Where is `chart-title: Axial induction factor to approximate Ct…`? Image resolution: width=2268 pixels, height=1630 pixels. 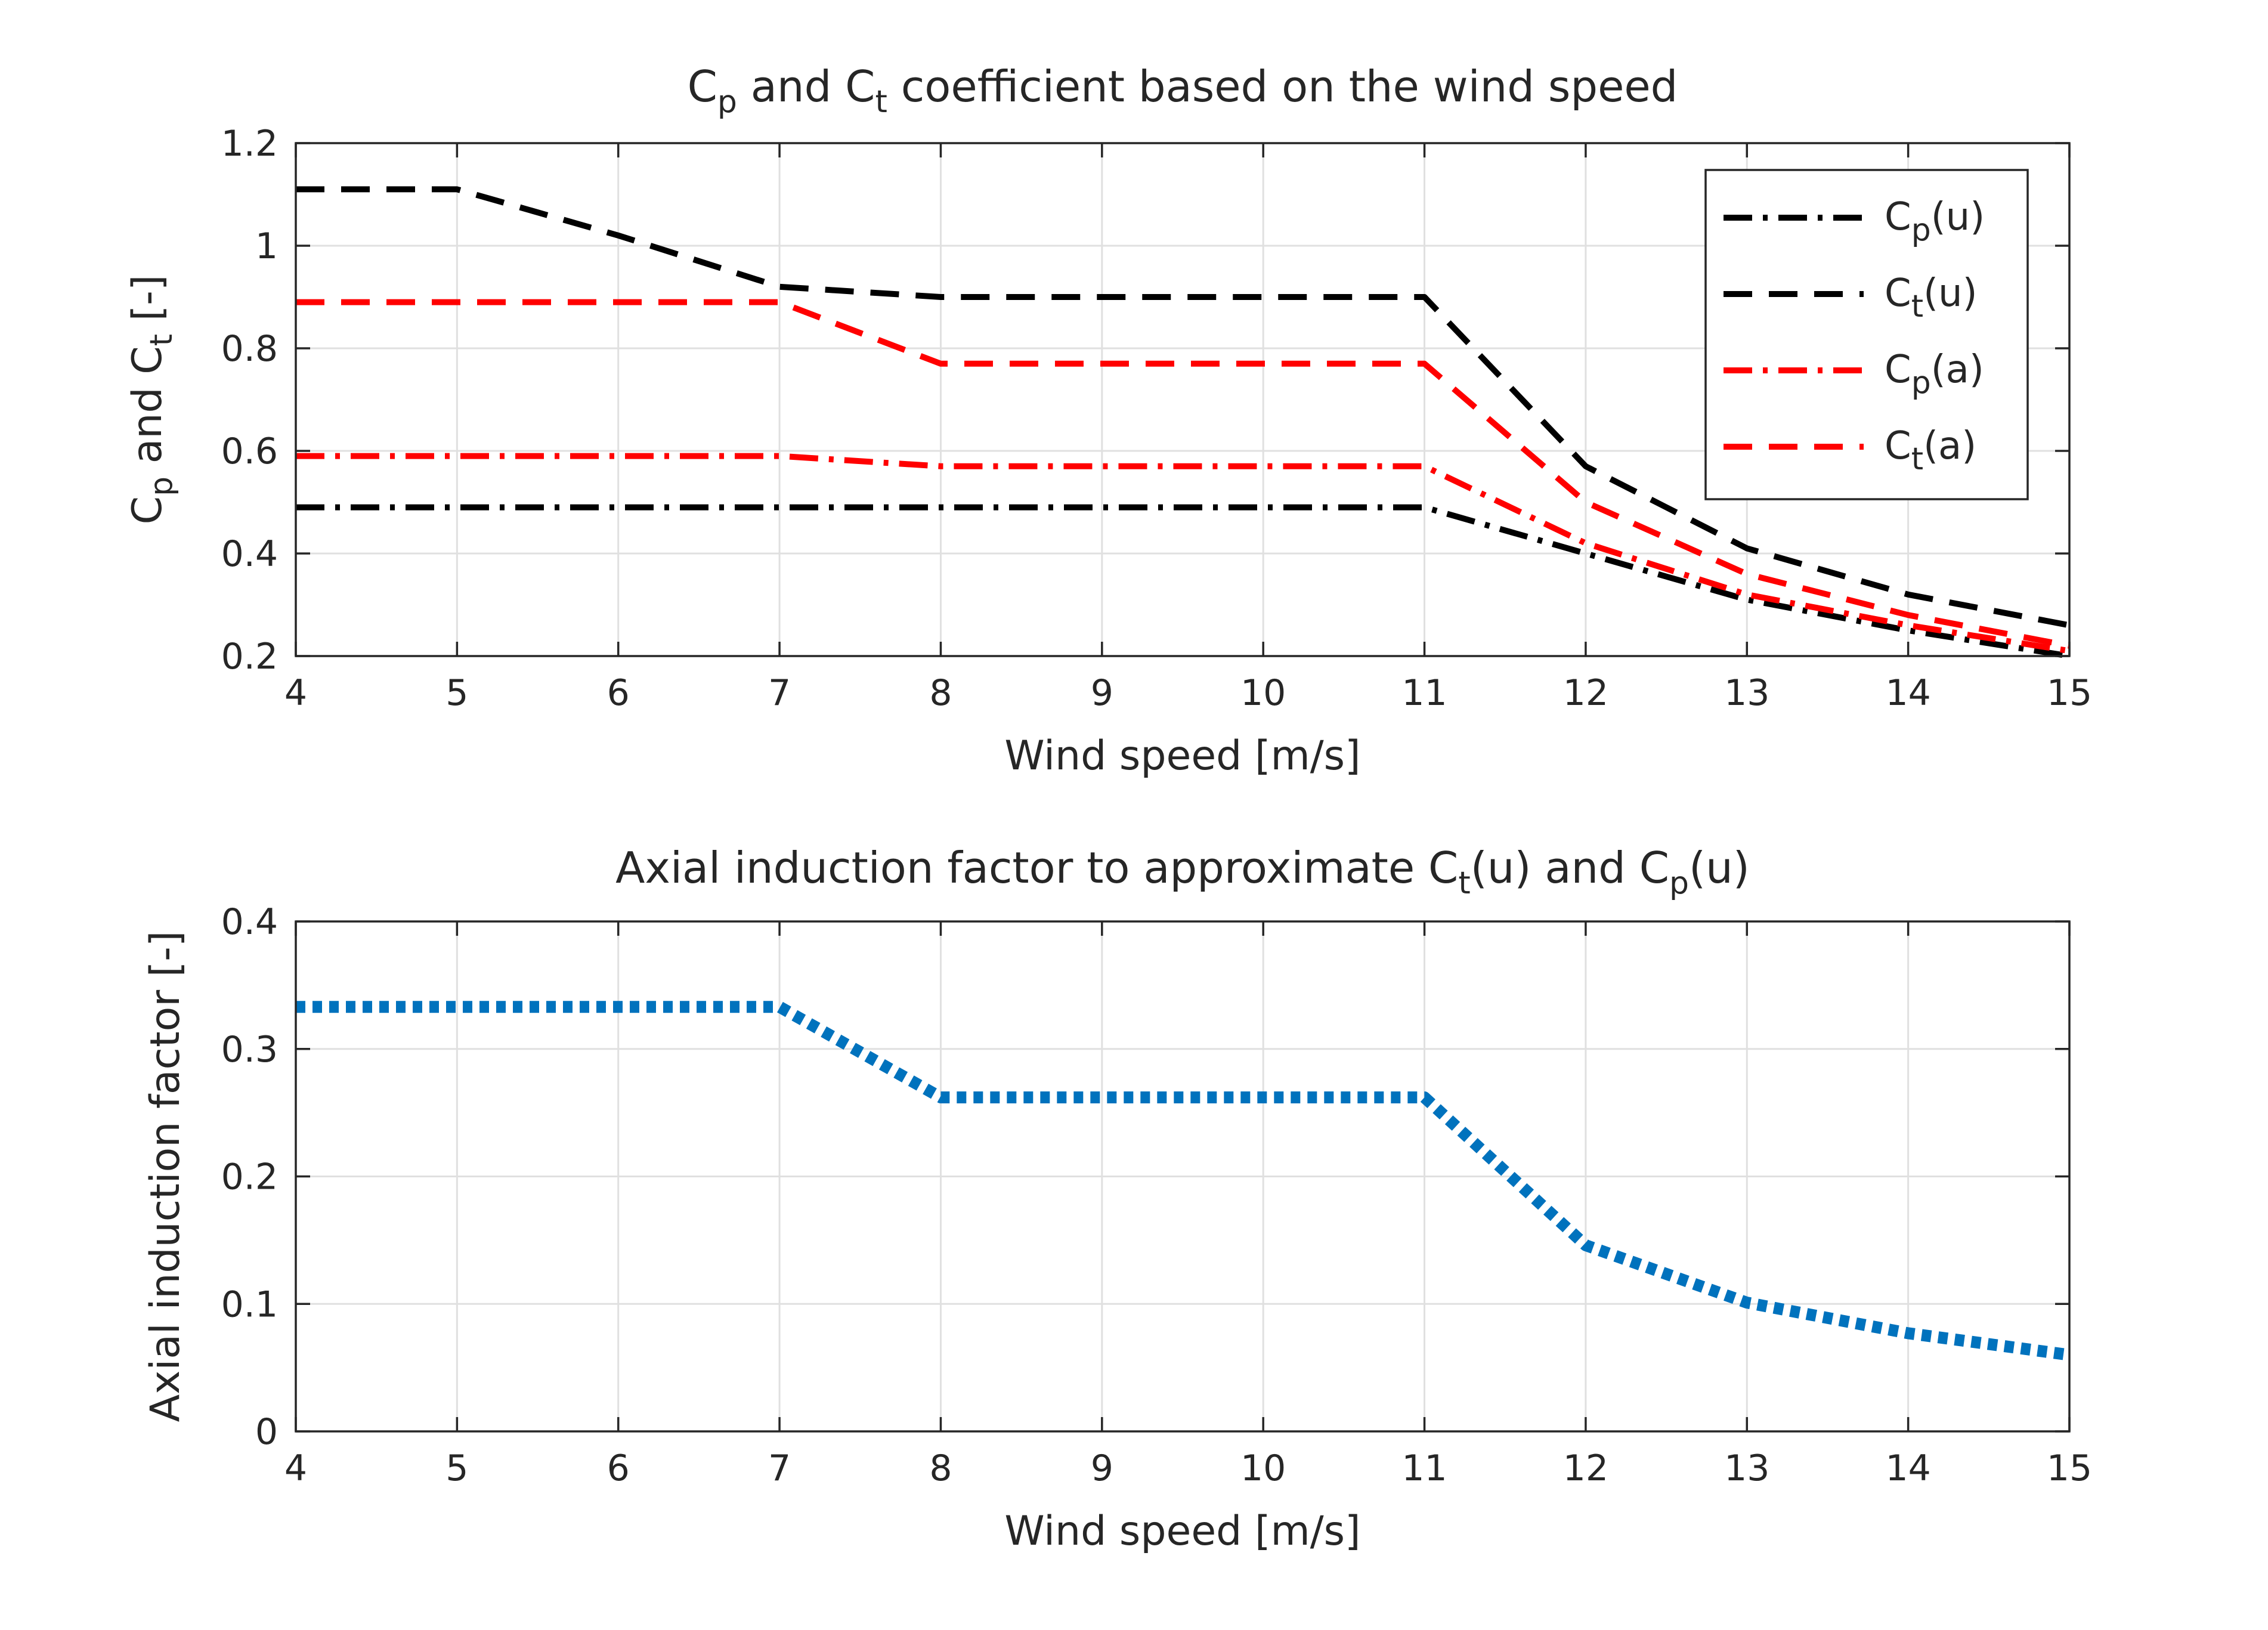
chart-title: Axial induction factor to approximate Ct… is located at coordinates (1183, 872).